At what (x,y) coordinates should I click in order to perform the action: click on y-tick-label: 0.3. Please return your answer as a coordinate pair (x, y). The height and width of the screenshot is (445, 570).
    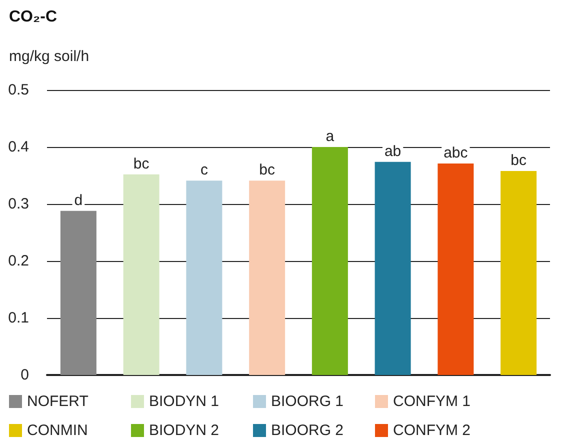
    Looking at the image, I should click on (18, 204).